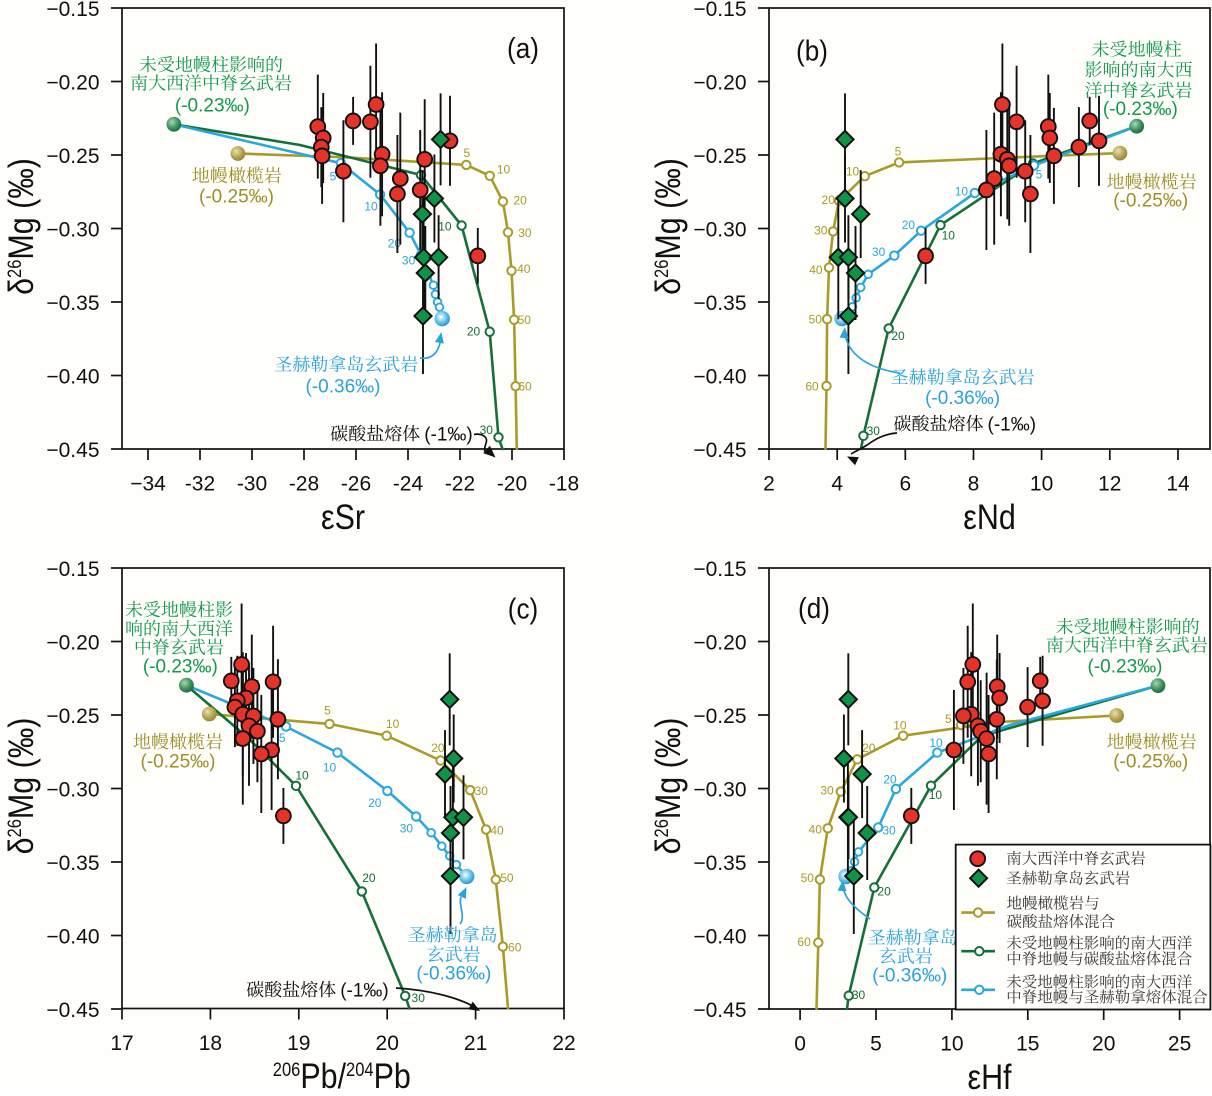  I want to click on svg-text: -30, so click(252, 484).